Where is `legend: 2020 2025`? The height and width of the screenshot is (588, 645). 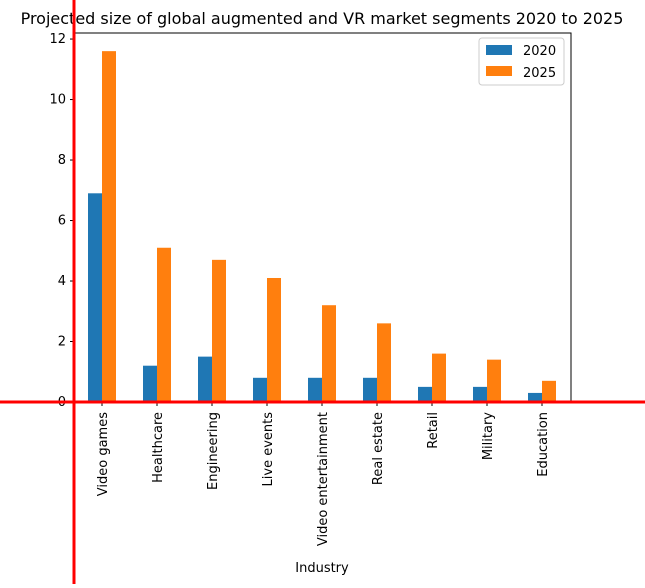
legend: 2020 2025 is located at coordinates (521, 61).